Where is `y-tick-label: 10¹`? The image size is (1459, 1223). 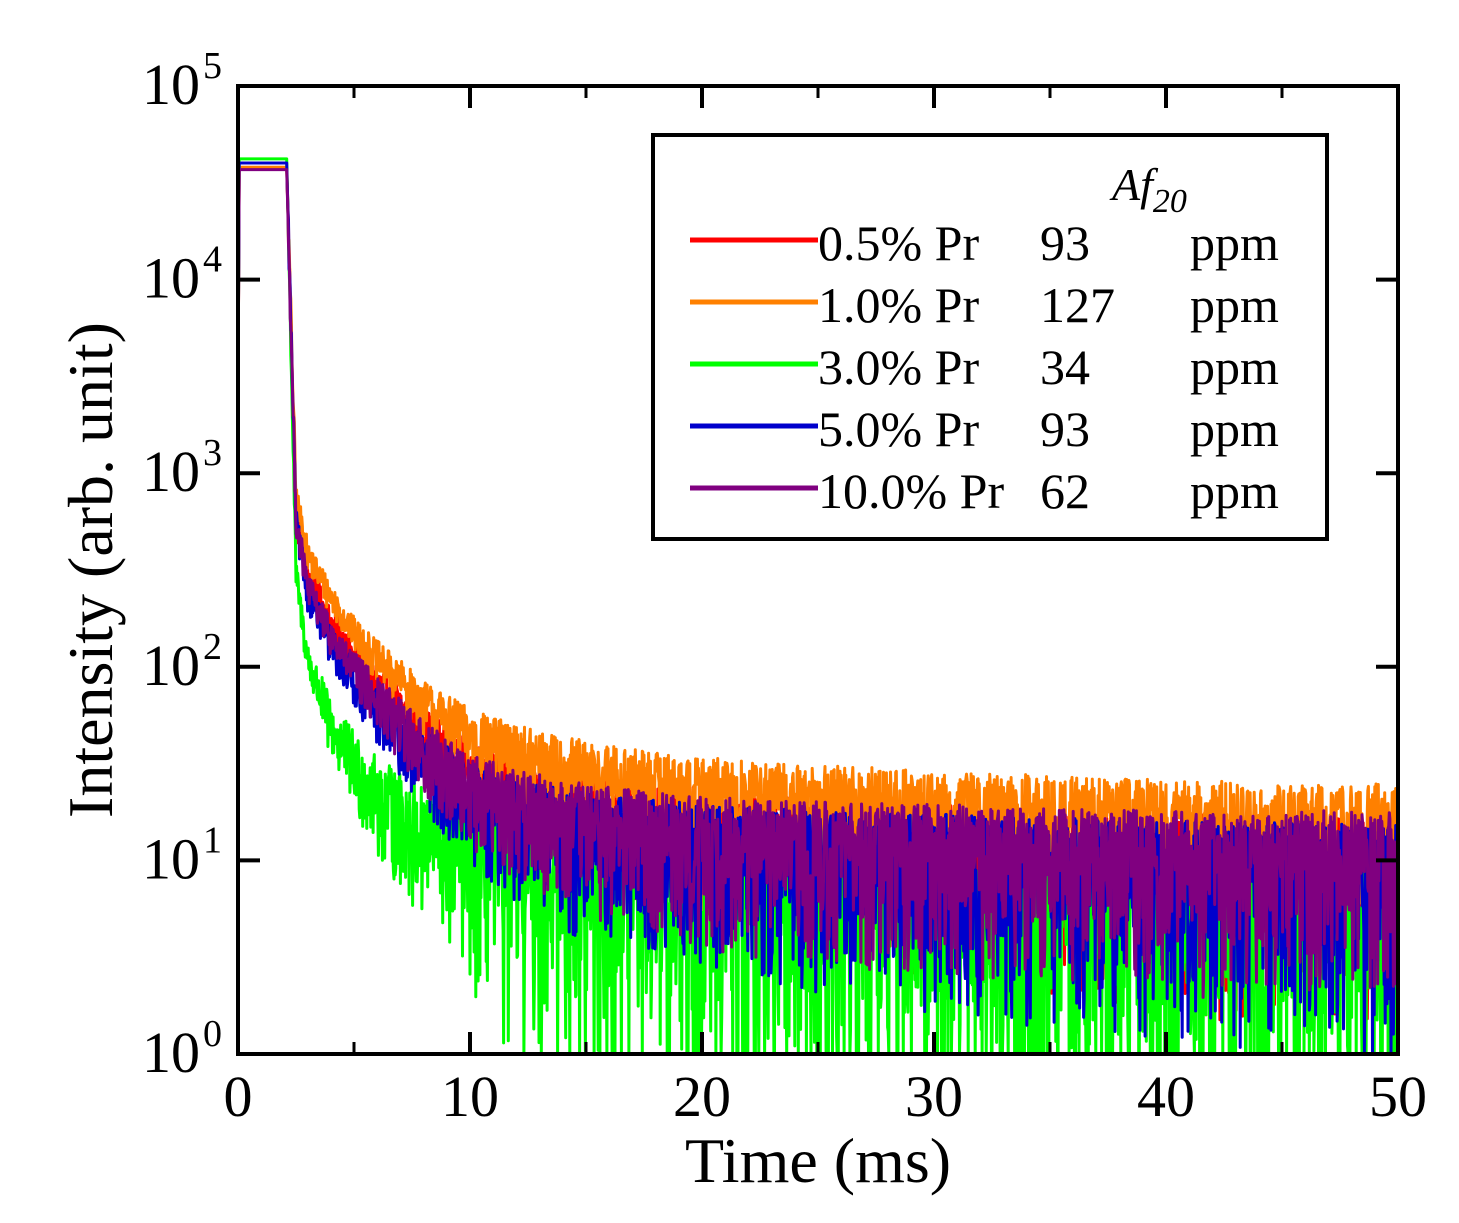 y-tick-label: 10¹ is located at coordinates (182, 855).